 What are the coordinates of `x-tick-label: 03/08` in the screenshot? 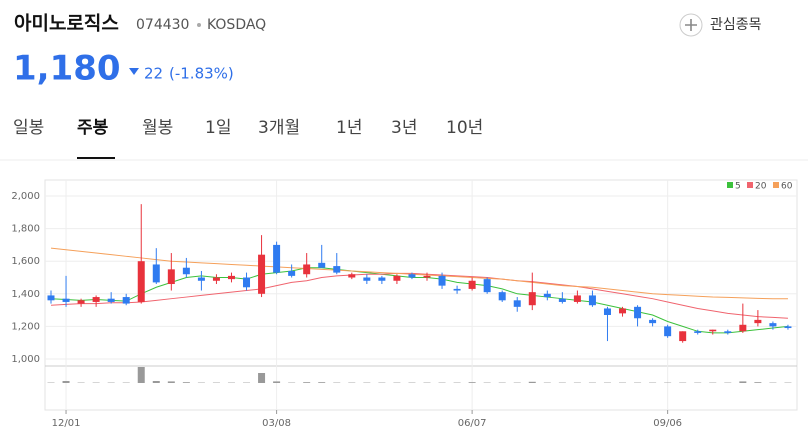 It's located at (276, 423).